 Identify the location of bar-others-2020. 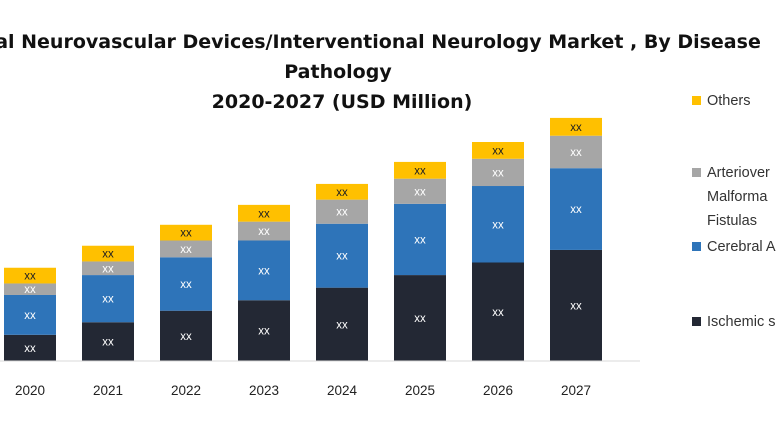
(30, 275).